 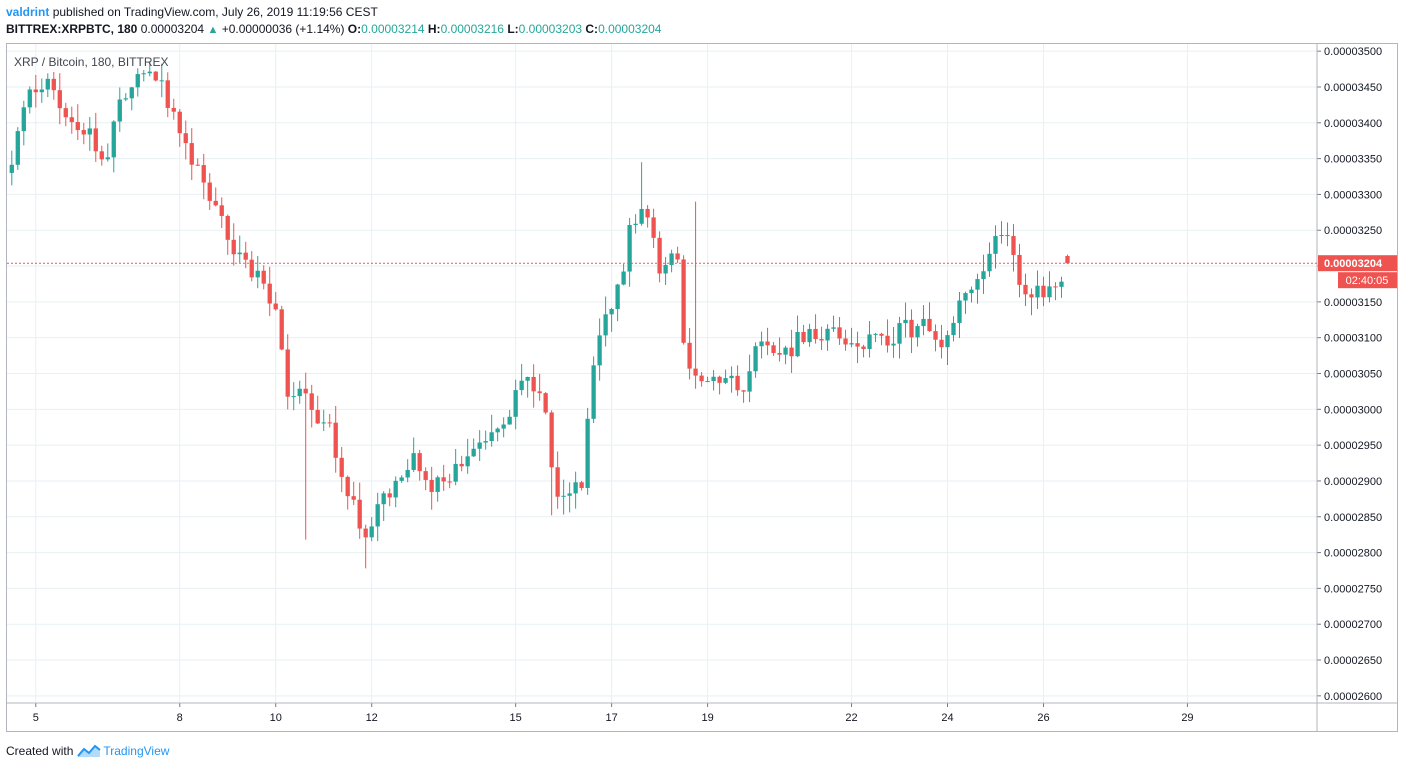 What do you see at coordinates (40, 751) in the screenshot?
I see `created-with-label: Created with` at bounding box center [40, 751].